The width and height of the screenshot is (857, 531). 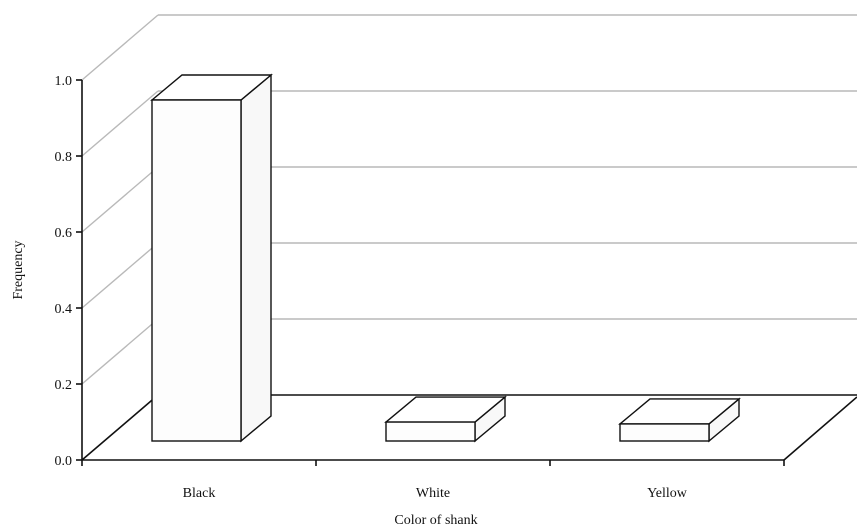 What do you see at coordinates (196, 270) in the screenshot?
I see `bar-black` at bounding box center [196, 270].